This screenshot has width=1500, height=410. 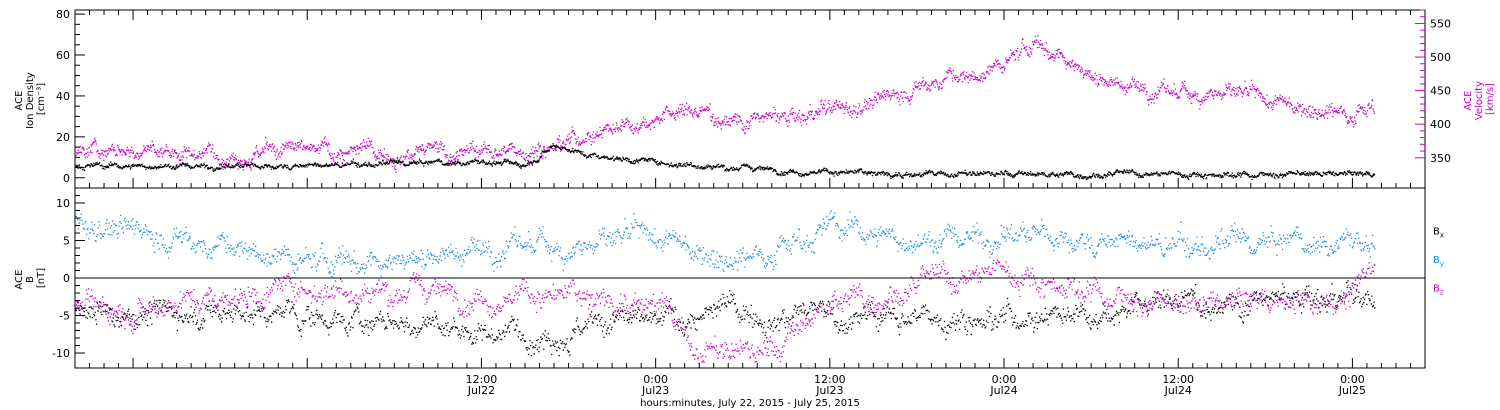 What do you see at coordinates (1438, 290) in the screenshot?
I see `legend-item-bz: Bz` at bounding box center [1438, 290].